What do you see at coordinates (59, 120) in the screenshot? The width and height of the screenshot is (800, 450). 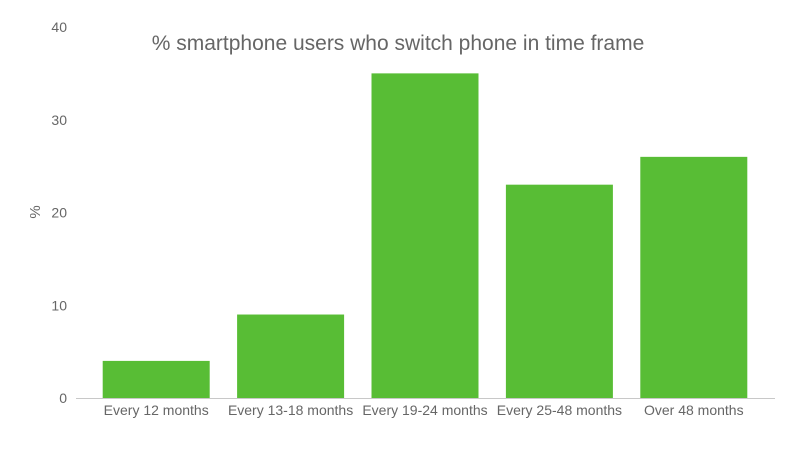 I see `y-tick-label: 30` at bounding box center [59, 120].